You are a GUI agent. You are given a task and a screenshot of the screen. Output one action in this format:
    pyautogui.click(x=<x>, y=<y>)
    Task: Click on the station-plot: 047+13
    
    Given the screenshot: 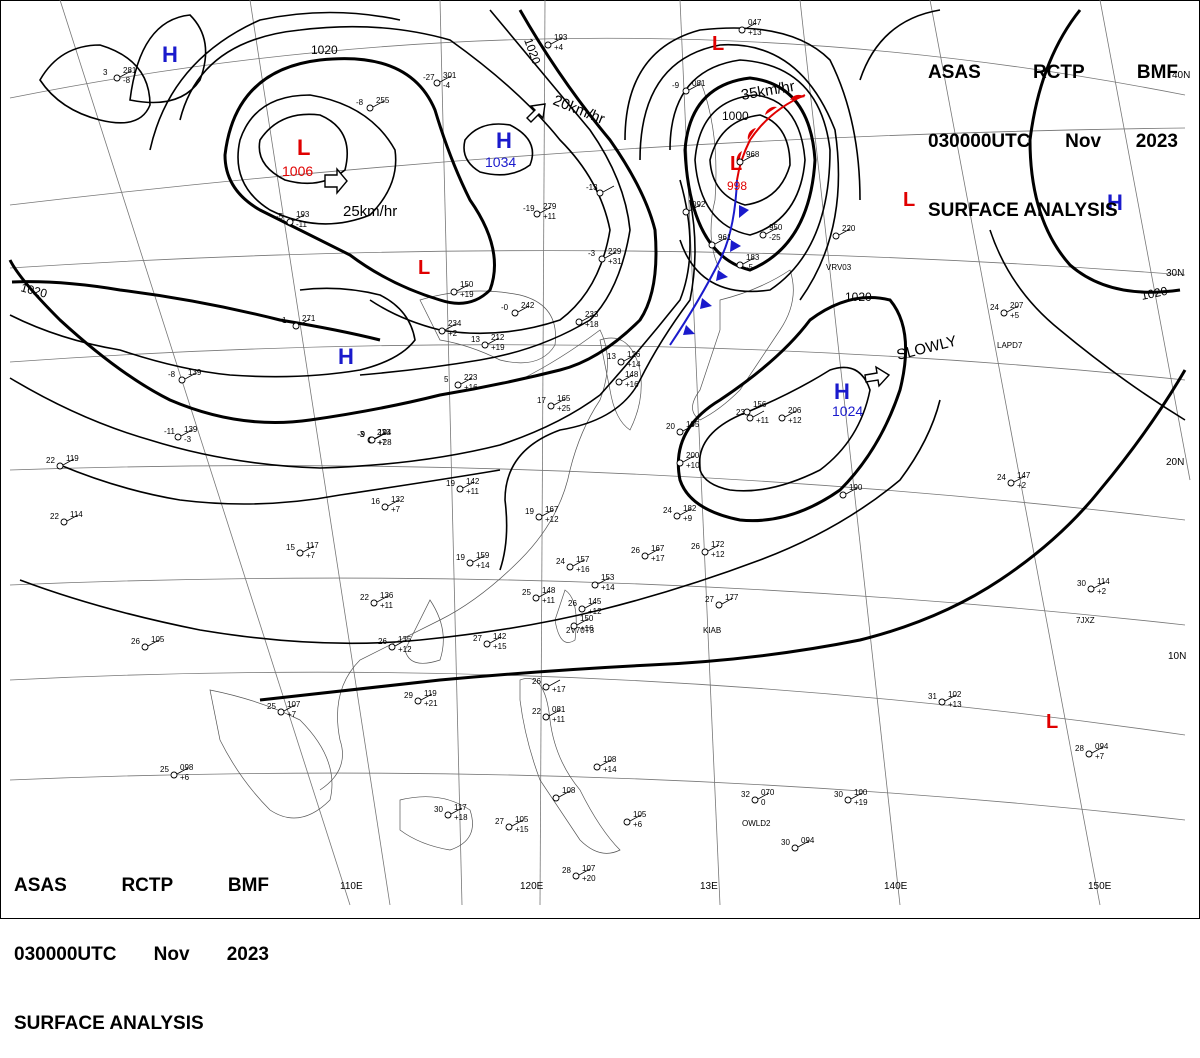 What is the action you would take?
    pyautogui.click(x=750, y=27)
    